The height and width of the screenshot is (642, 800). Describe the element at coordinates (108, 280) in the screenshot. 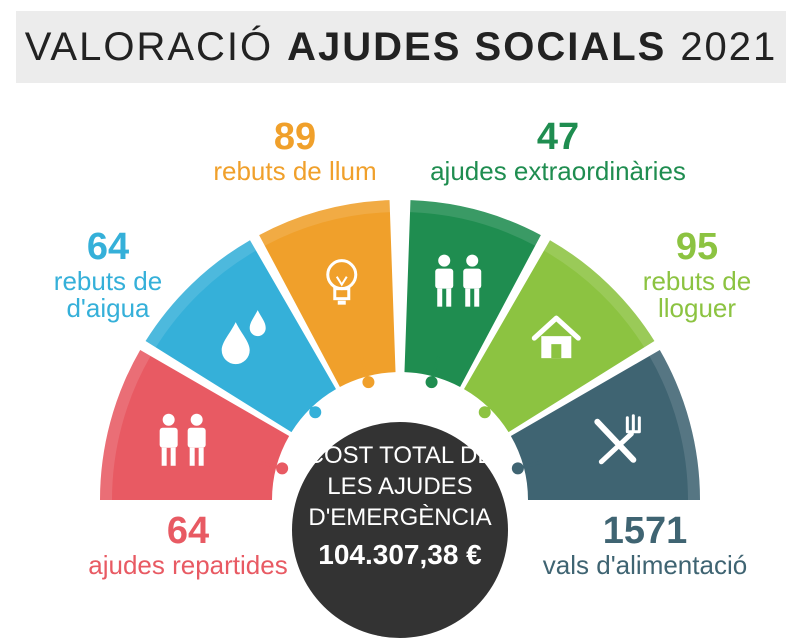

I see `text-rebuts-aigua-1: rebuts de` at that location.